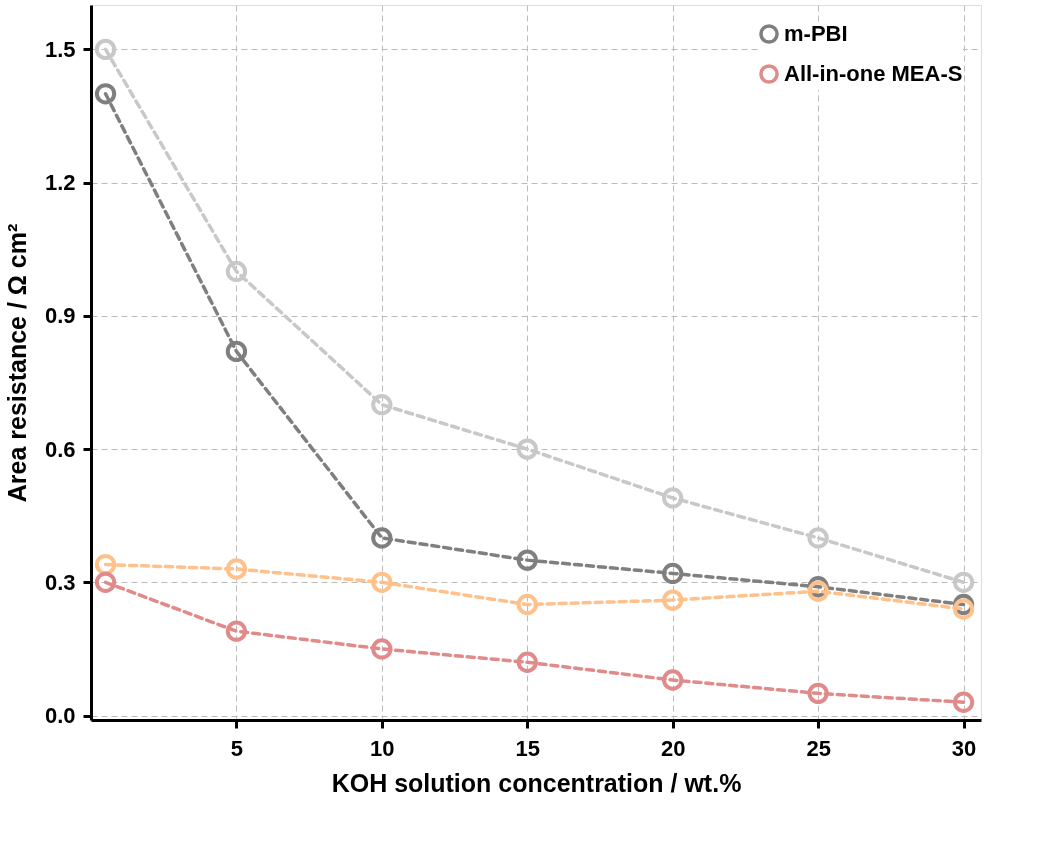 The width and height of the screenshot is (1049, 854). Describe the element at coordinates (60, 316) in the screenshot. I see `y-tick-label: 0.9` at that location.